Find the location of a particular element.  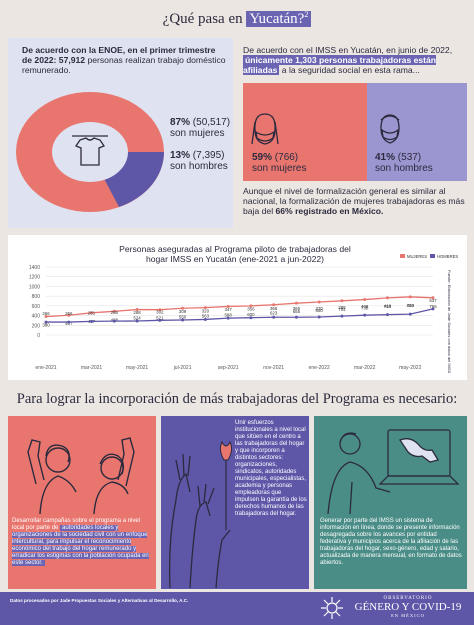

data-label: 285 is located at coordinates (115, 312).